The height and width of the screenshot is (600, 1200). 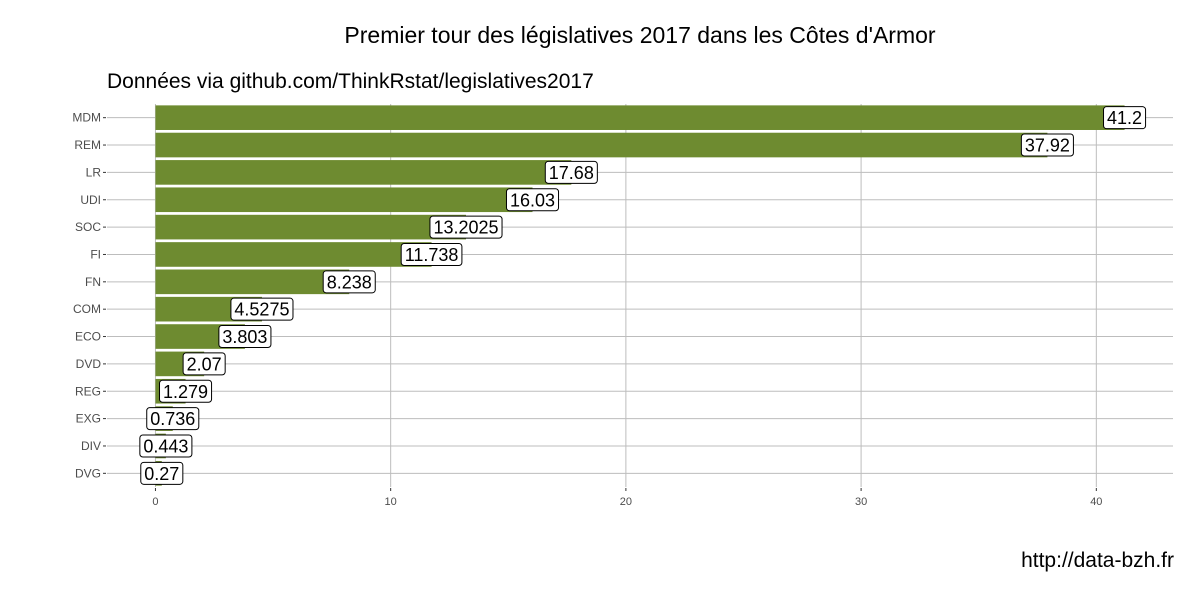 I want to click on category-label: DVD, so click(x=89, y=364).